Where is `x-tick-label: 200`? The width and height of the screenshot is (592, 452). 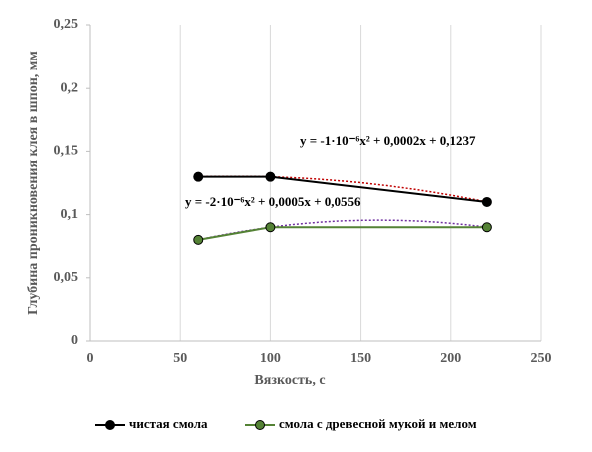 x-tick-label: 200 is located at coordinates (450, 358).